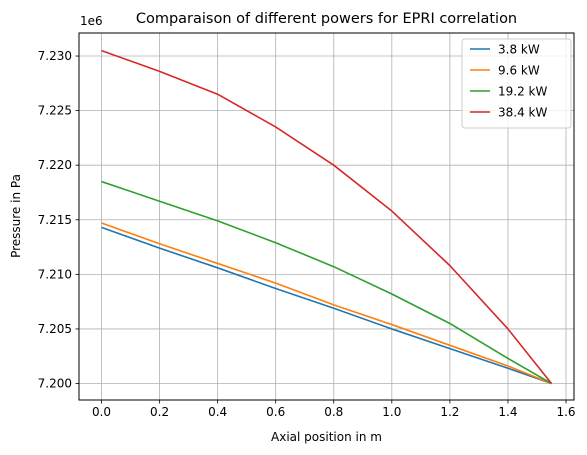 Image resolution: width=587 pixels, height=455 pixels. I want to click on x-tick-label: 1.2, so click(449, 412).